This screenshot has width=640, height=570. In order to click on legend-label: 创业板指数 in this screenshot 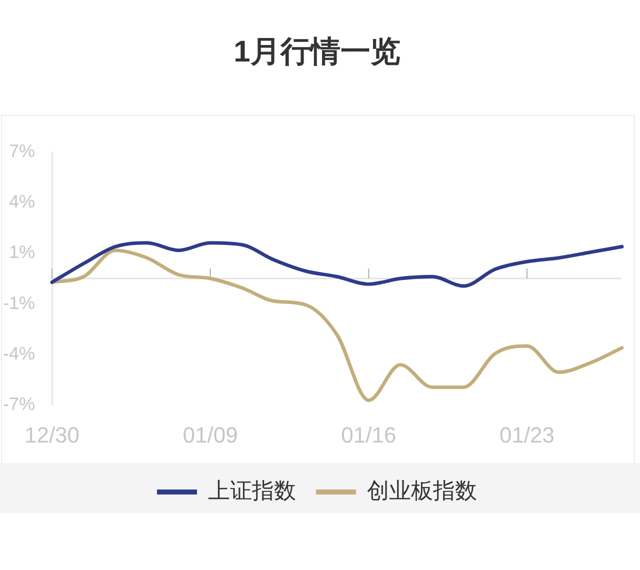, I will do `click(422, 491)`.